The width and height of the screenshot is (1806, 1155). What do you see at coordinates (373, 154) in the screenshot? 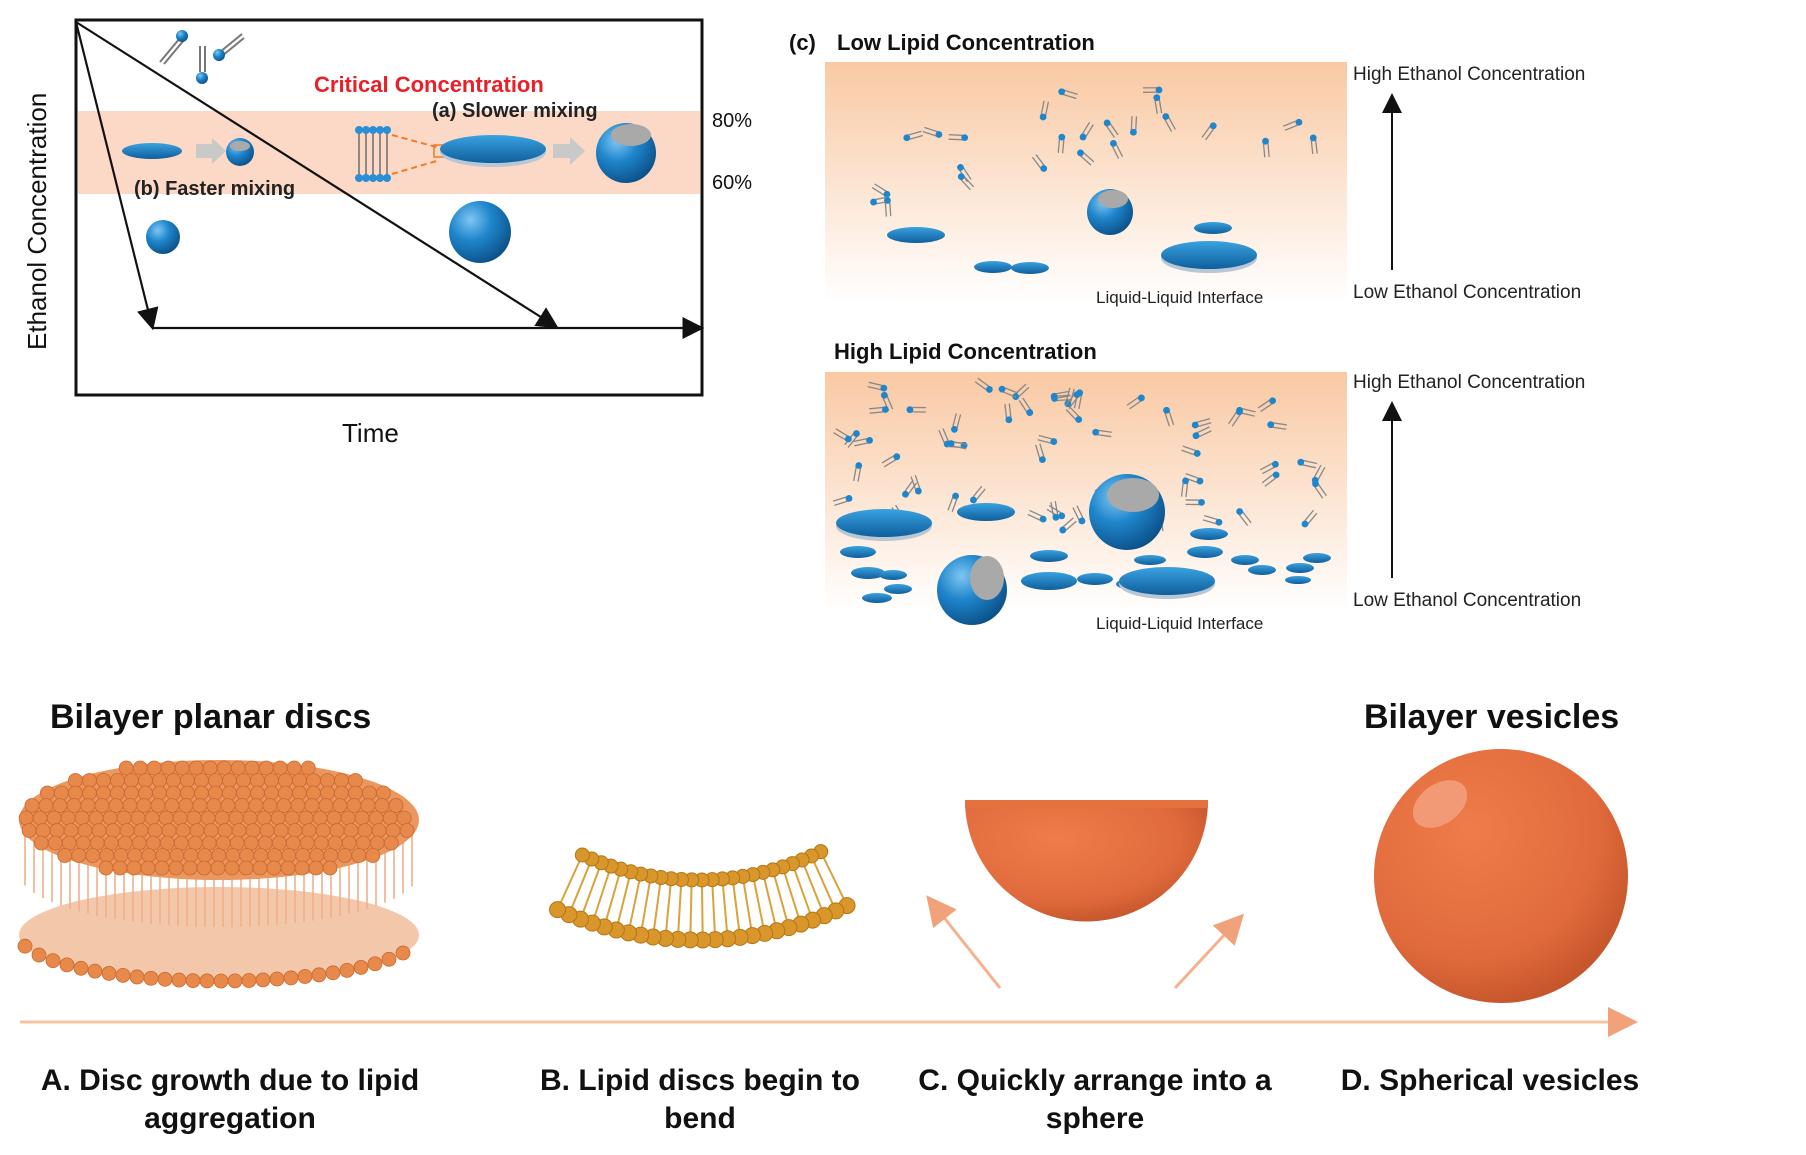
I see `bilayer-stack-icon` at bounding box center [373, 154].